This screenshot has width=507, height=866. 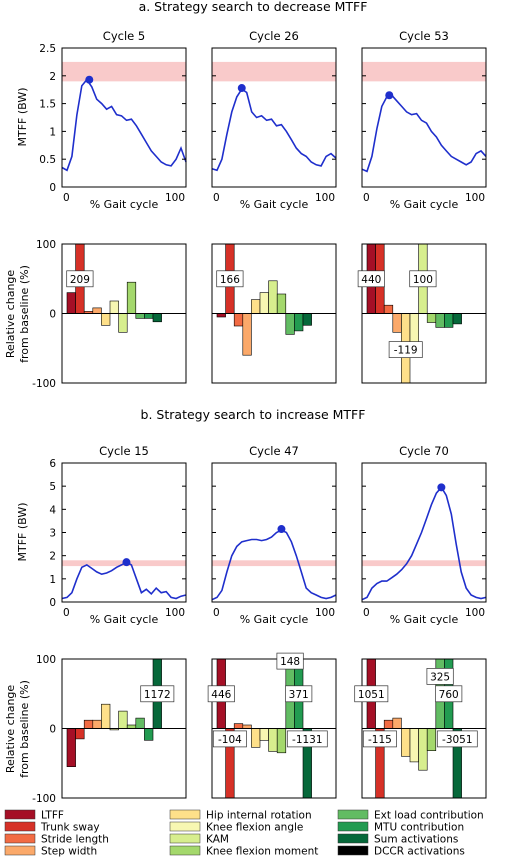 I want to click on line-ylabel-b: MTFF (BW), so click(x=22, y=532).